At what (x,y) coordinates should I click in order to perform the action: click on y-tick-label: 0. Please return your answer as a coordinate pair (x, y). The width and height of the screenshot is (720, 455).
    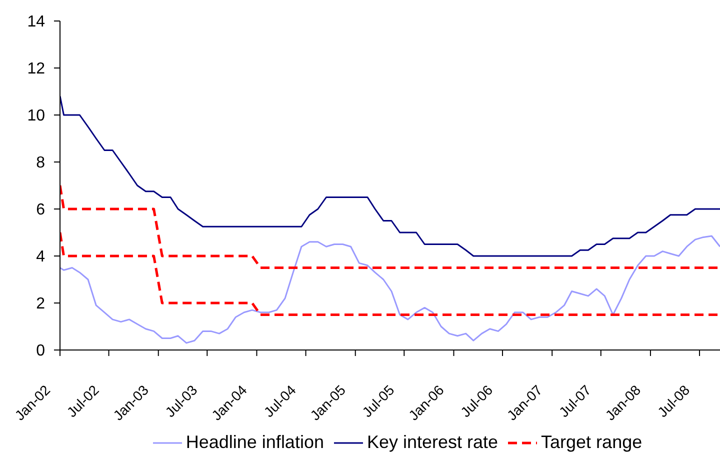
    Looking at the image, I should click on (41, 351).